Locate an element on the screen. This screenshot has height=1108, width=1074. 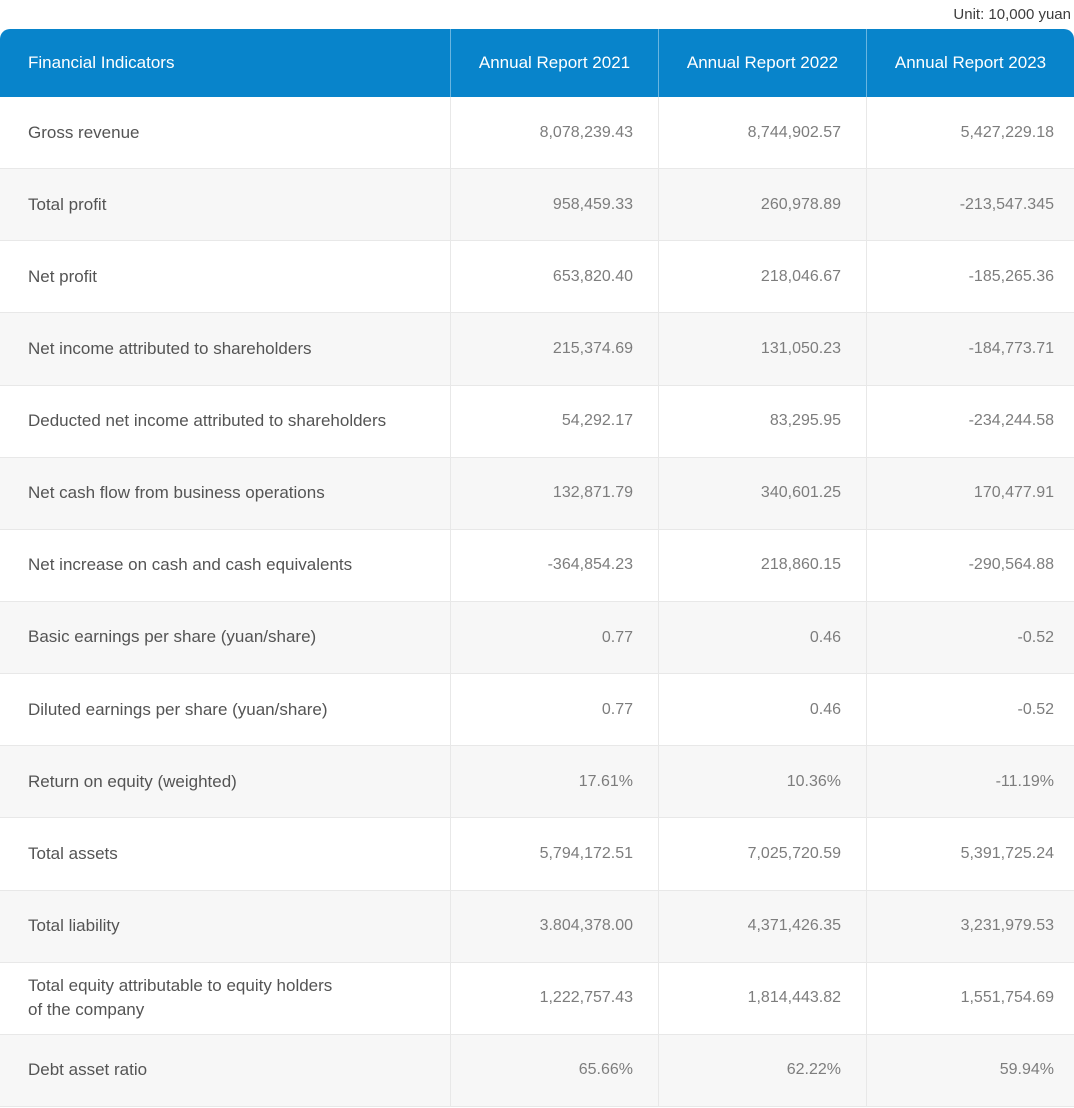
column-header-annual-report-2022: Annual Report 2022 is located at coordinates (762, 63).